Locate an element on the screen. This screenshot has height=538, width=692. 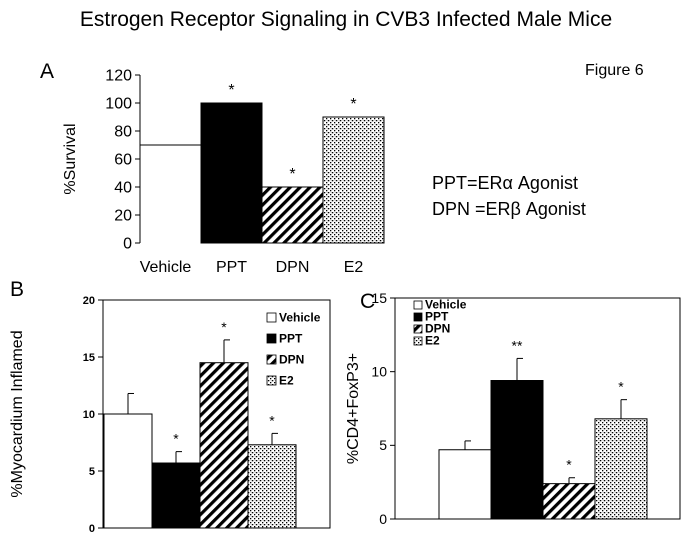
category-label: PPT is located at coordinates (231, 267).